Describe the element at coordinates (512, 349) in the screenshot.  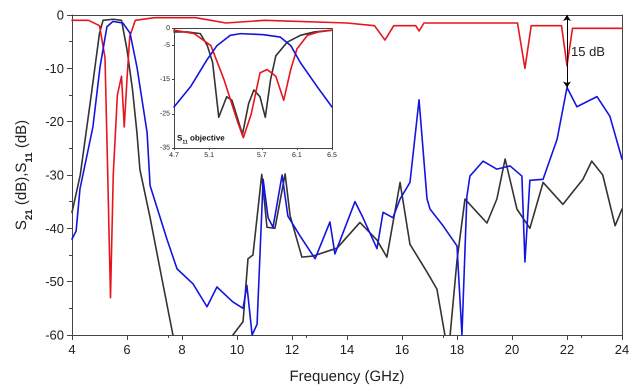
I see `x-tick-label: 20` at that location.